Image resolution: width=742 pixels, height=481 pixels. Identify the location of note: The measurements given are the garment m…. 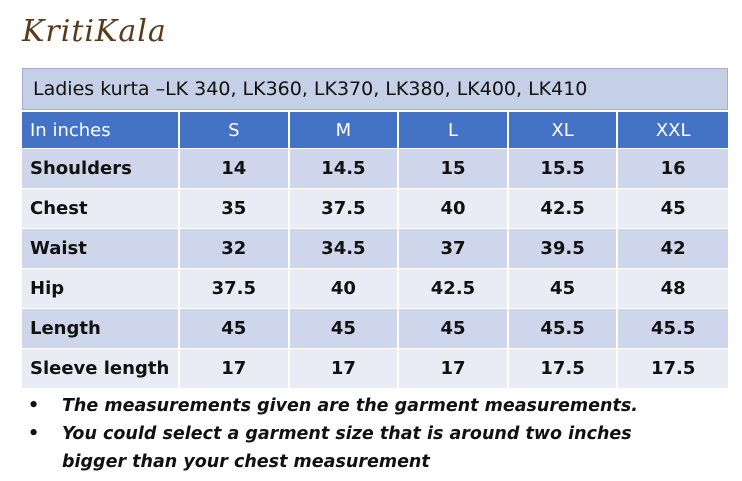
(355, 406).